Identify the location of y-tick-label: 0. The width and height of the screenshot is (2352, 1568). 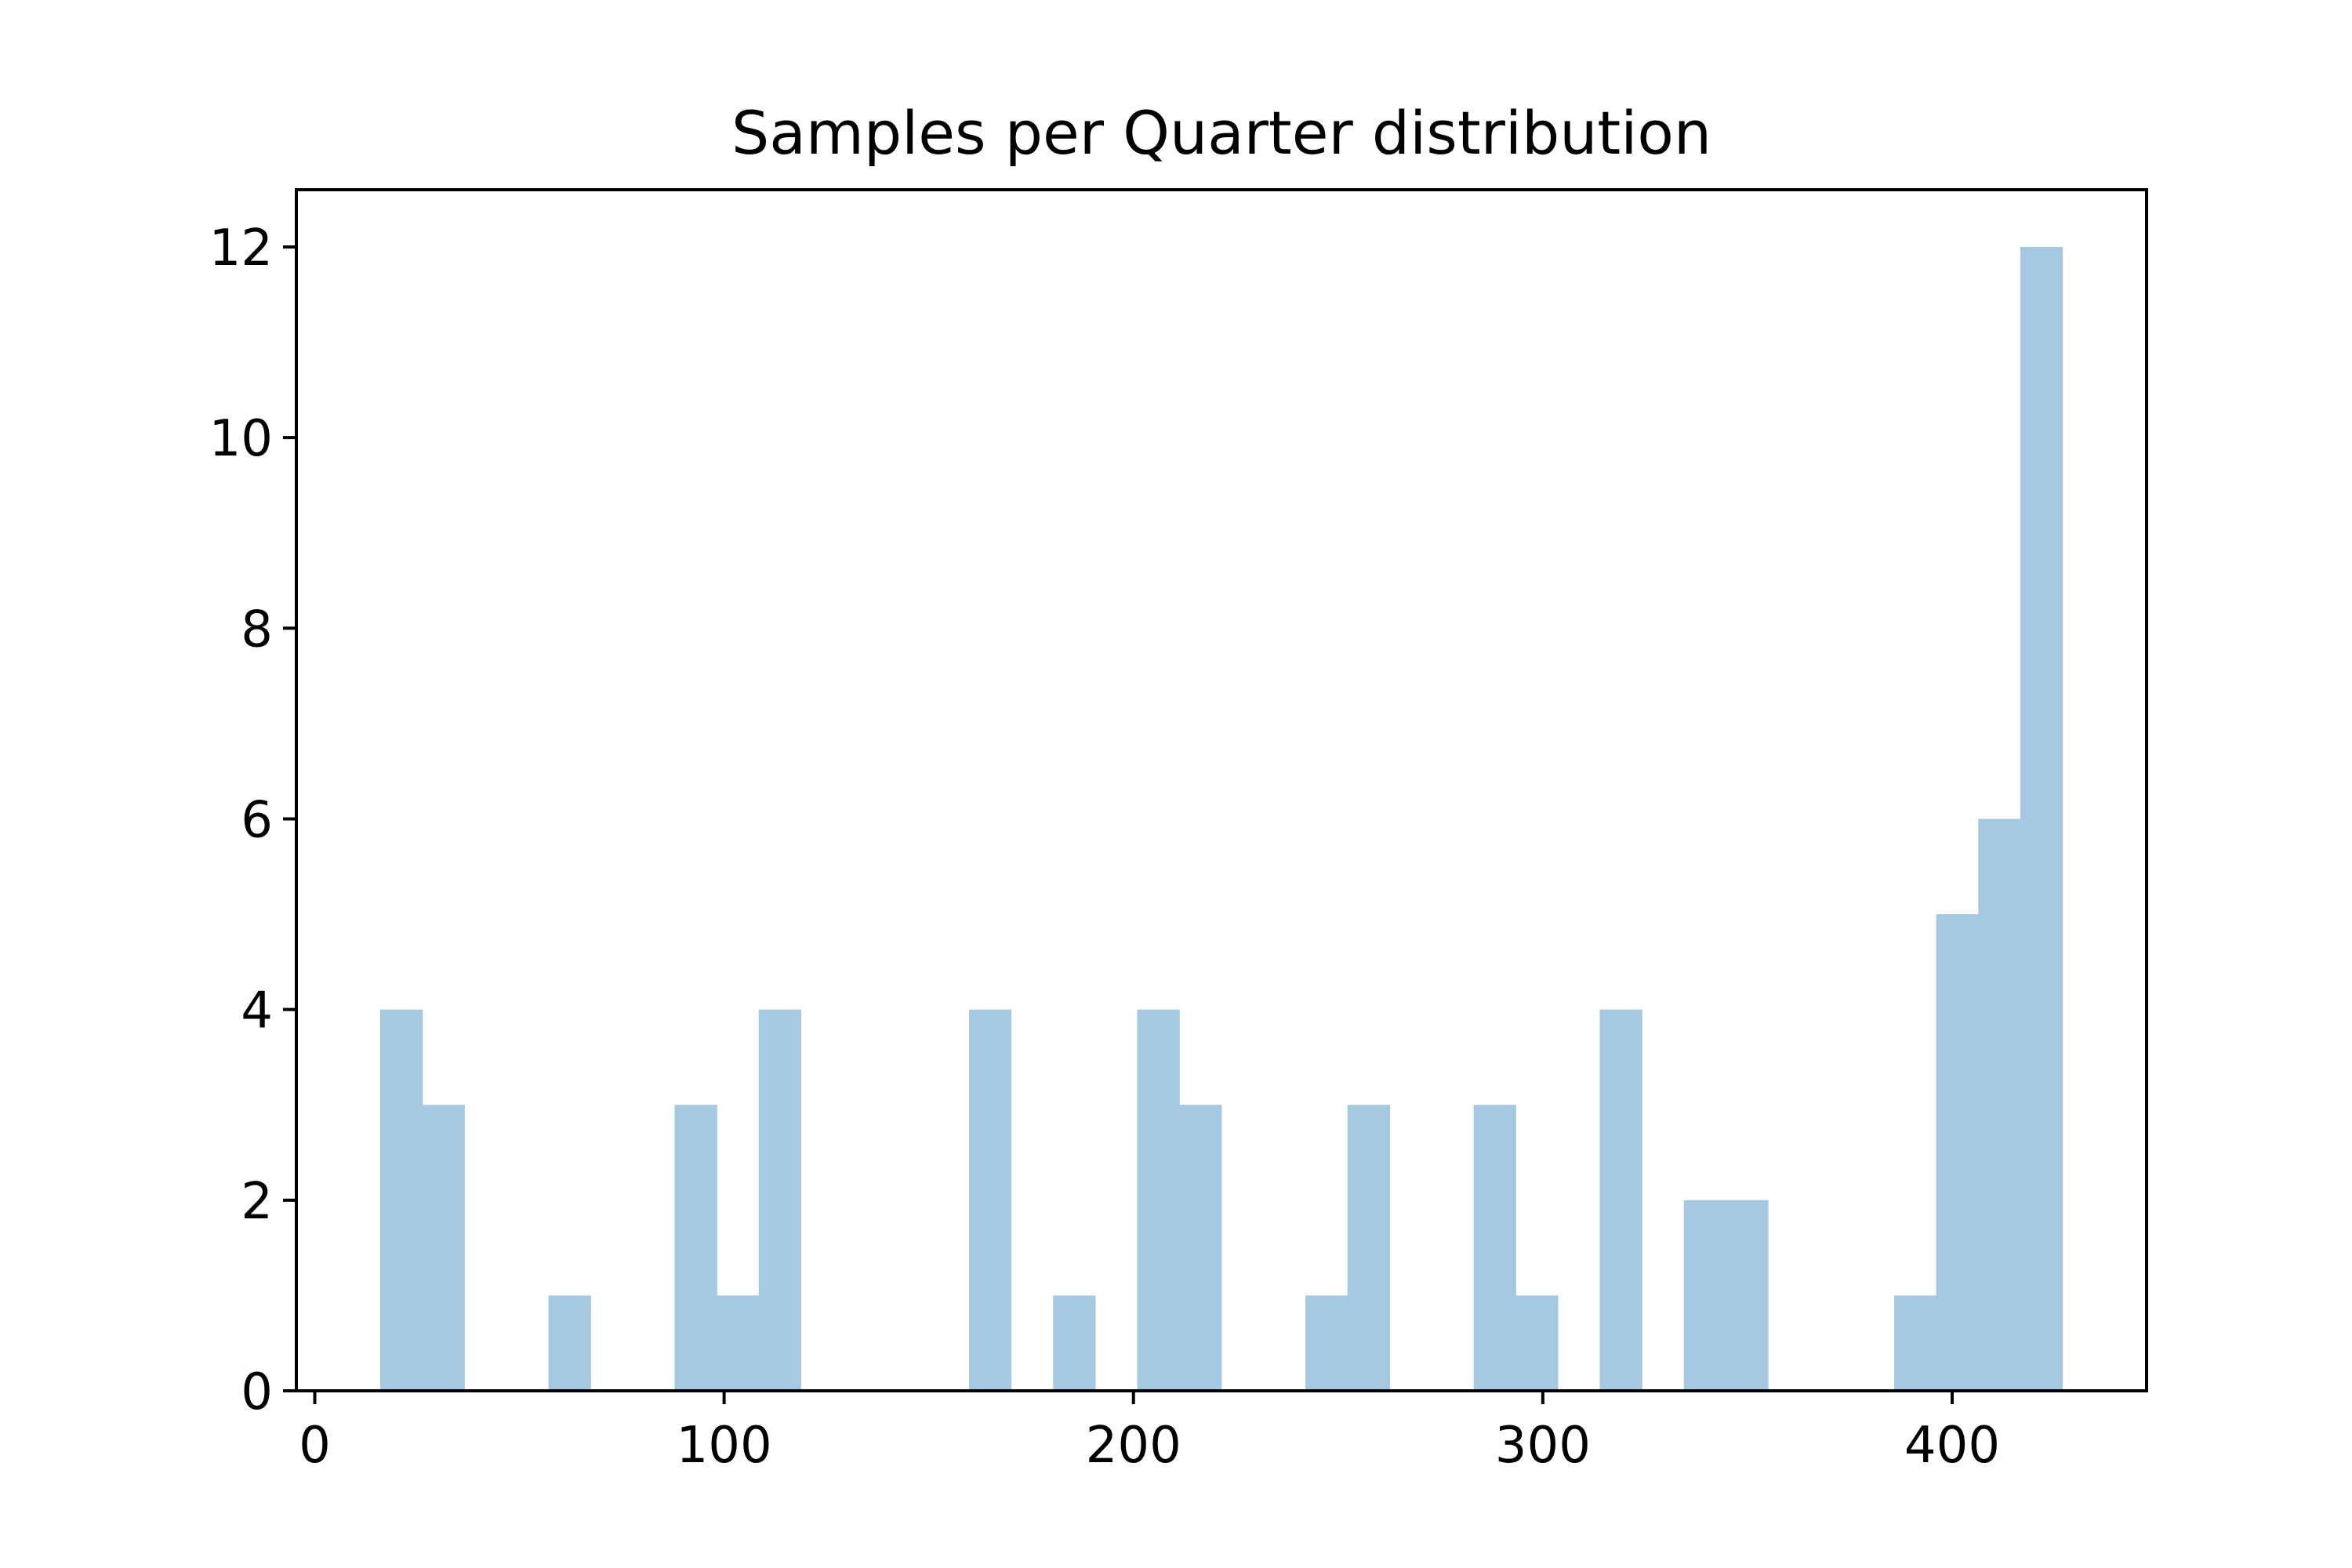
(257, 1392).